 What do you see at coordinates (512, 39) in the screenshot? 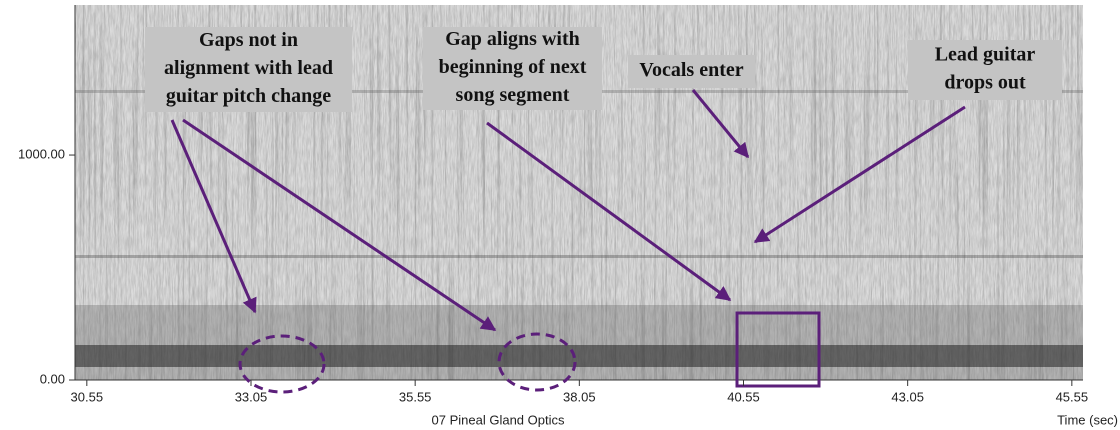
I see `annotation-text: Gap aligns with` at bounding box center [512, 39].